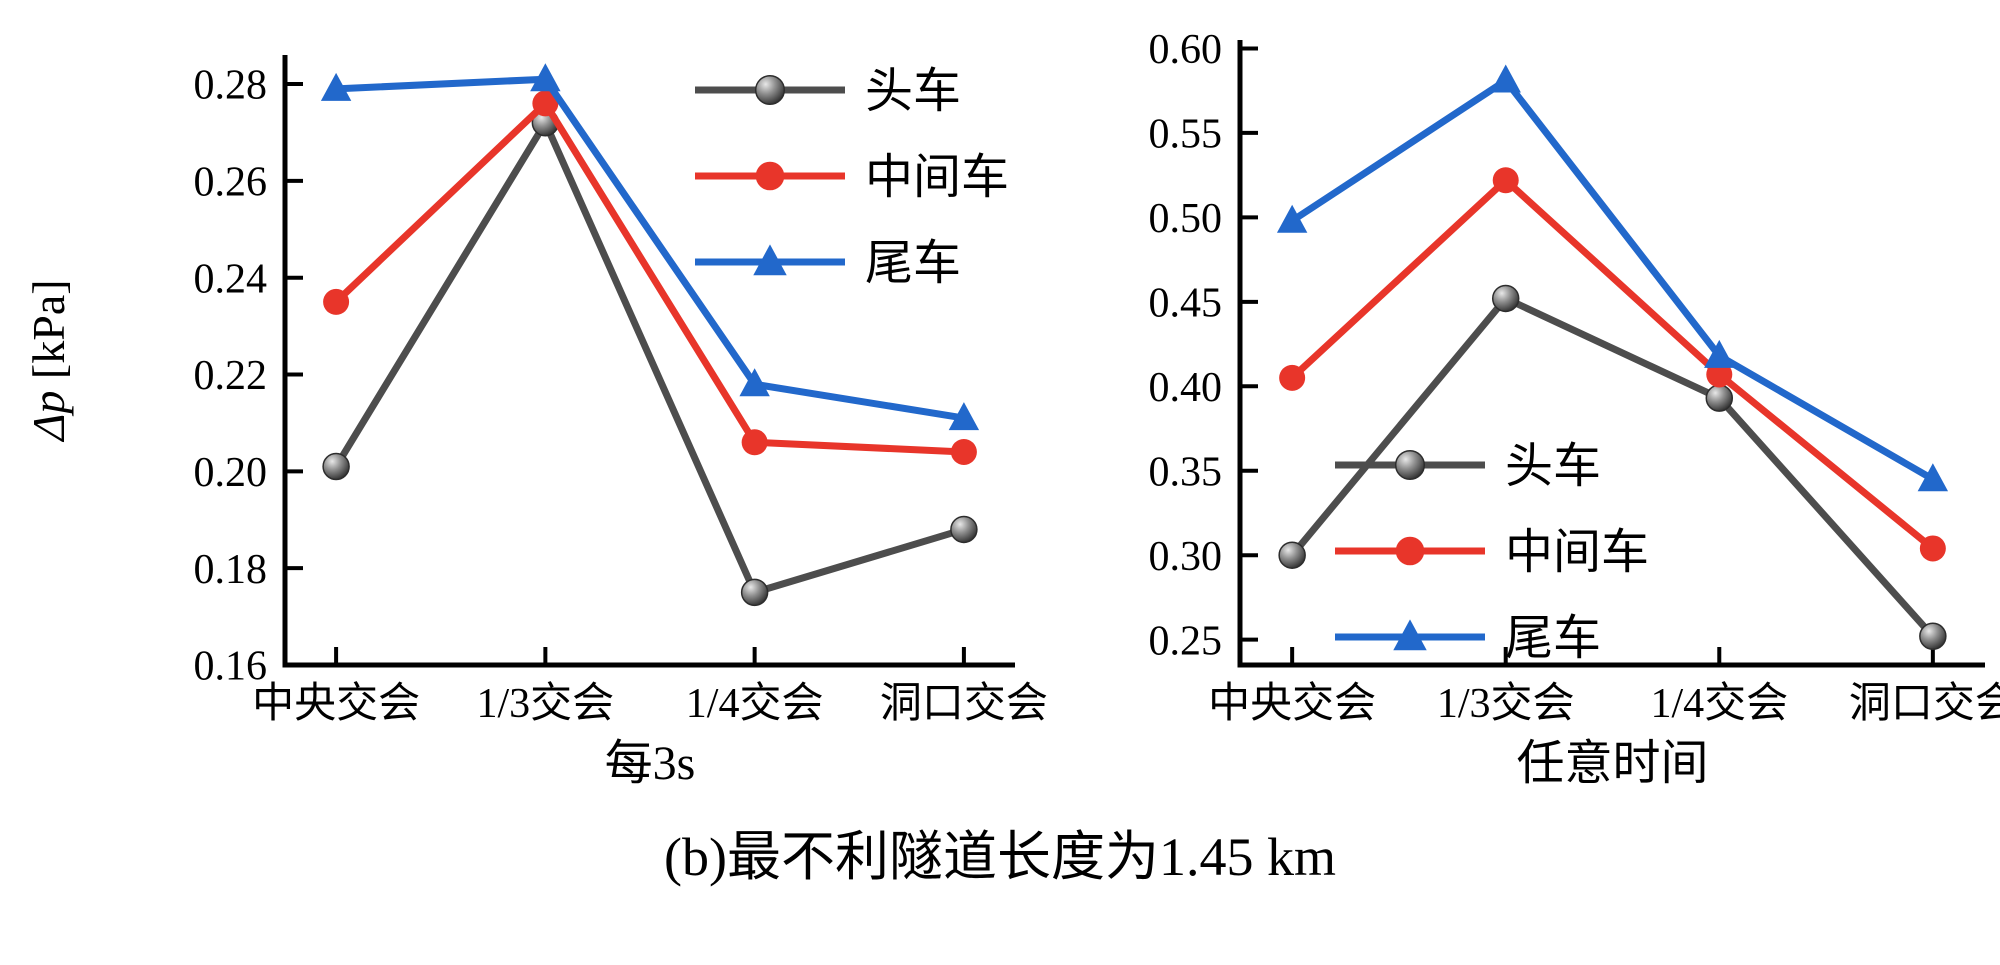  Describe the element at coordinates (231, 473) in the screenshot. I see `y-tick-label: 0.20` at that location.